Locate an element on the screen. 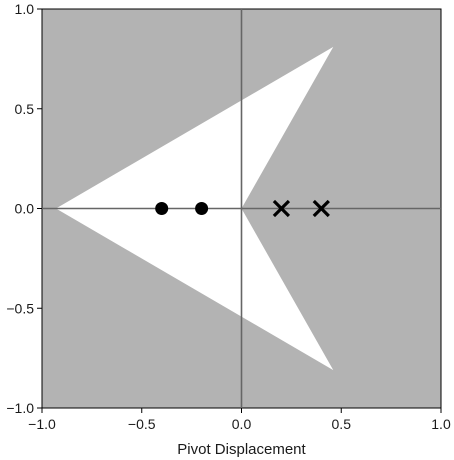 The width and height of the screenshot is (454, 460). y-axis-ticks: −1.0 −0.5 0.0 0.5 1.0 is located at coordinates (24, 208).